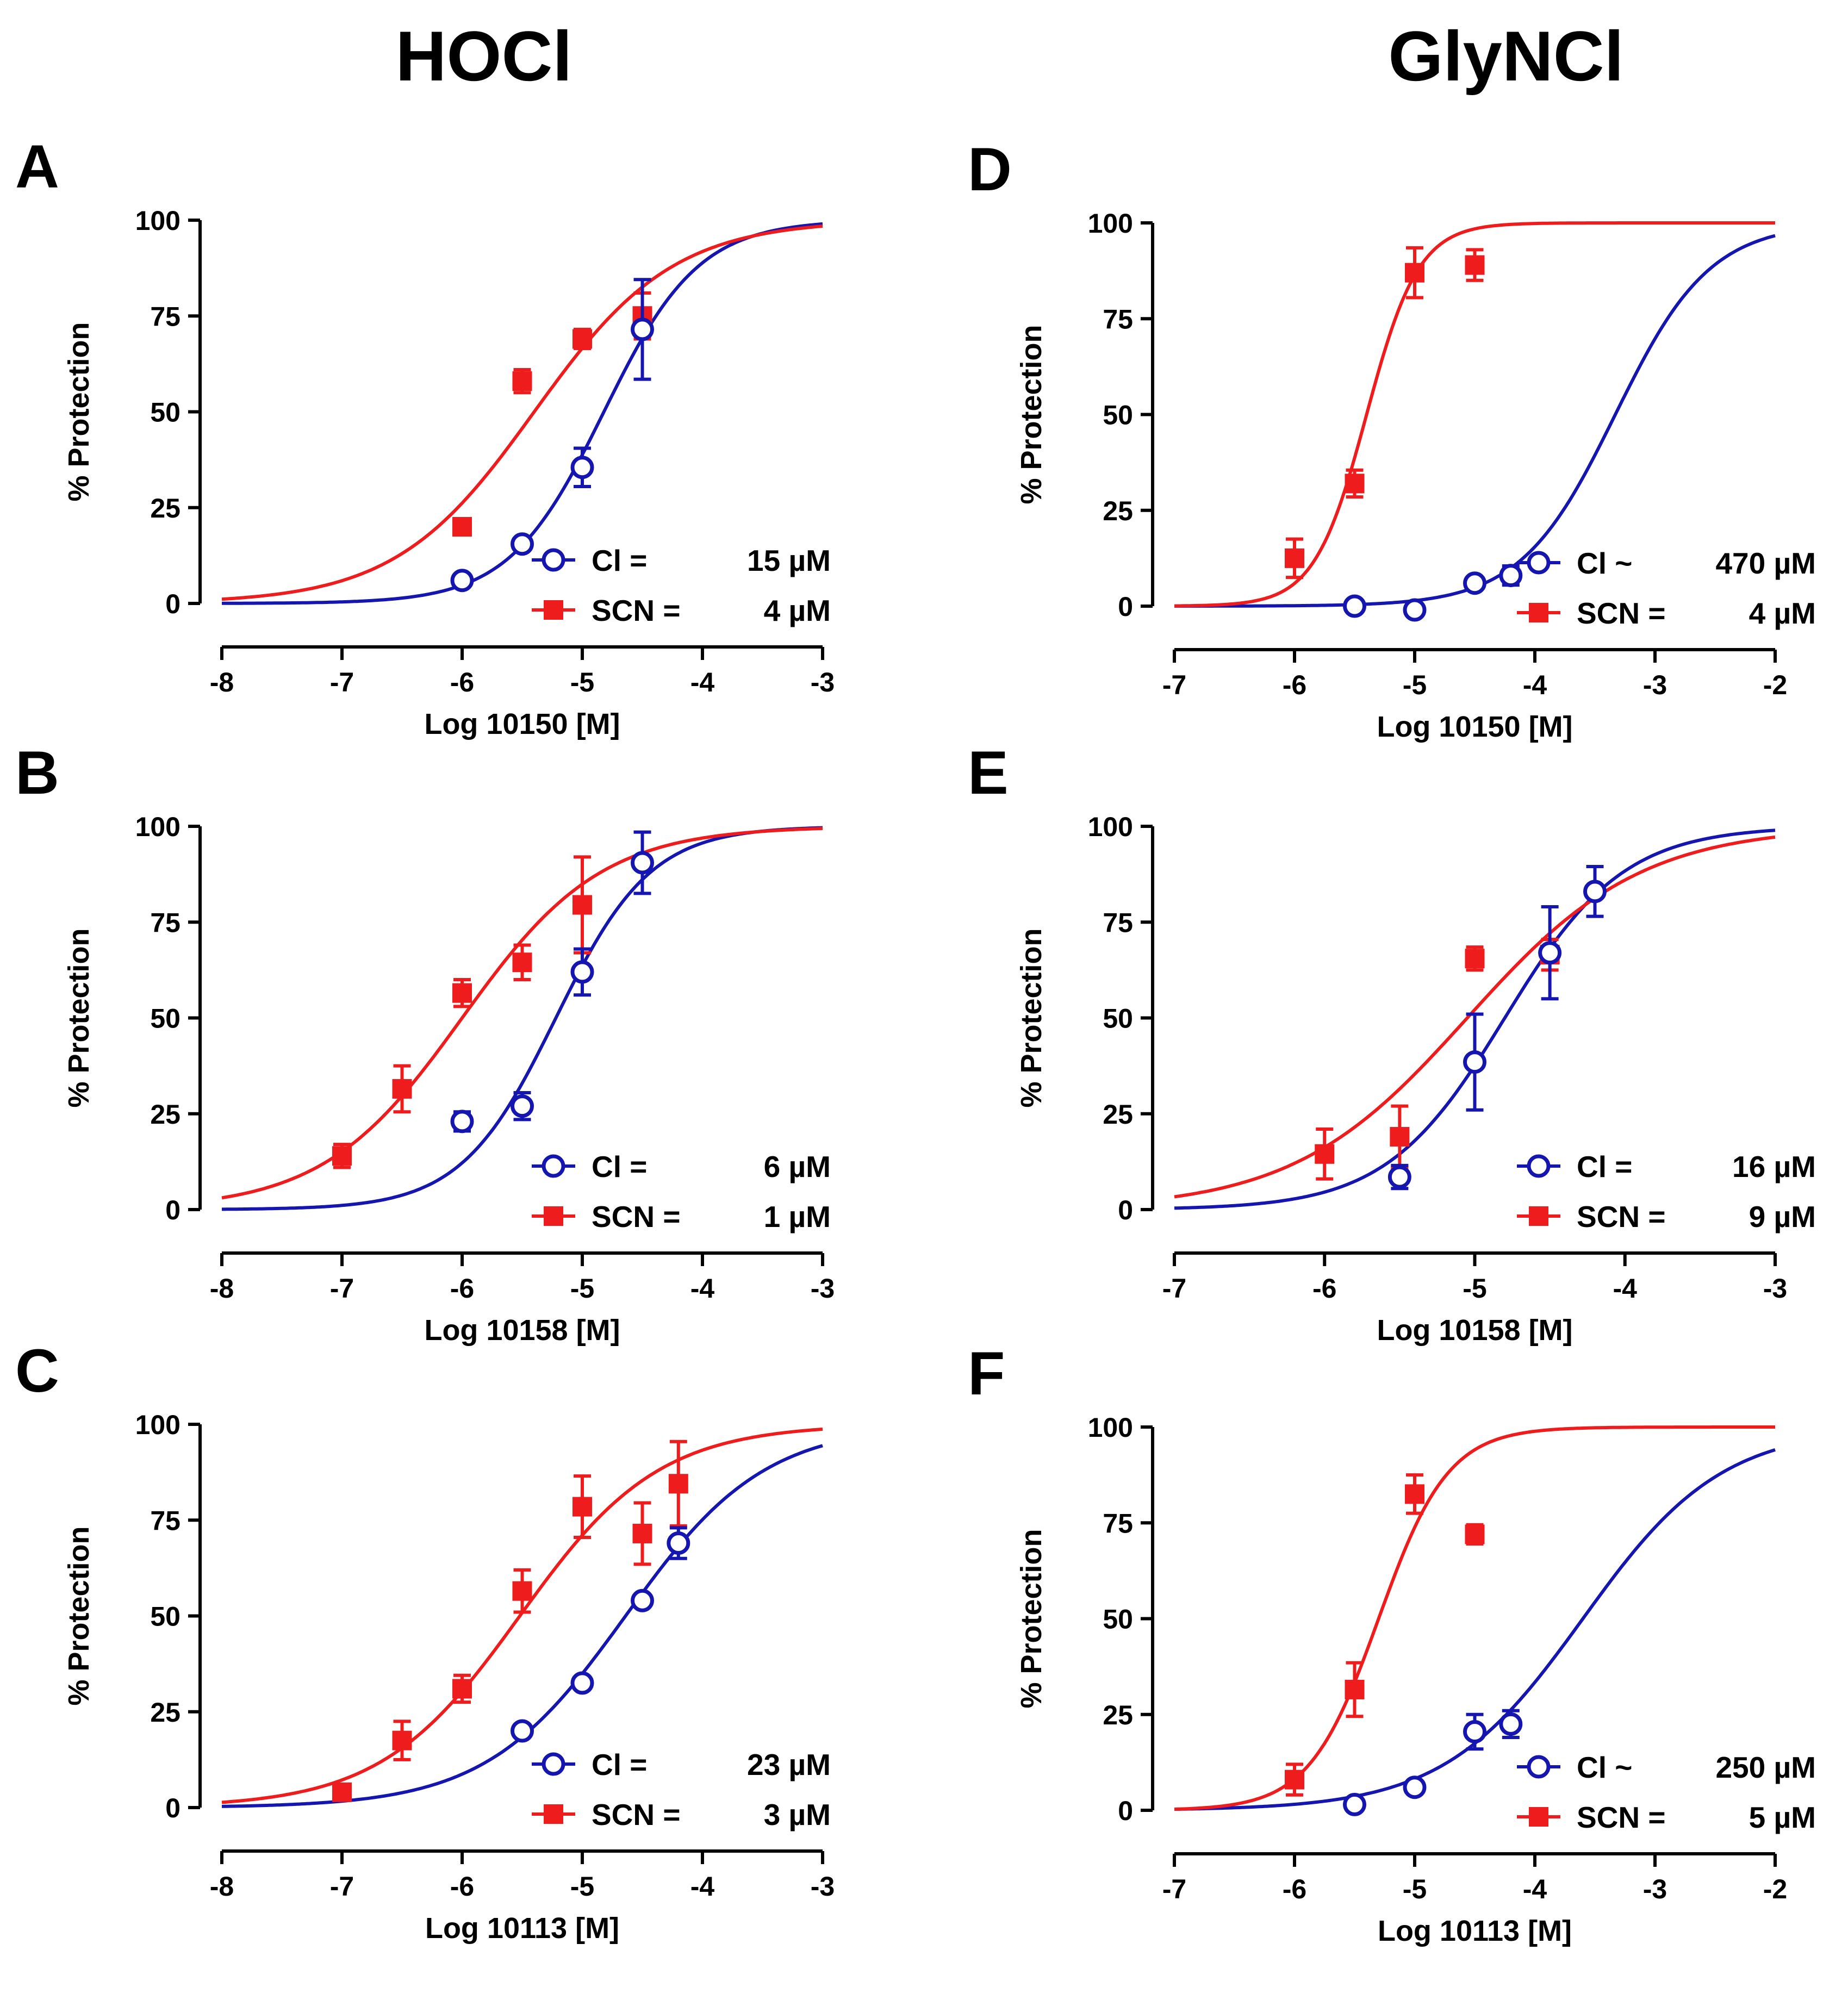 This screenshot has height=2006, width=1848. What do you see at coordinates (484, 56) in the screenshot?
I see `column-title-hocl: HOCl` at bounding box center [484, 56].